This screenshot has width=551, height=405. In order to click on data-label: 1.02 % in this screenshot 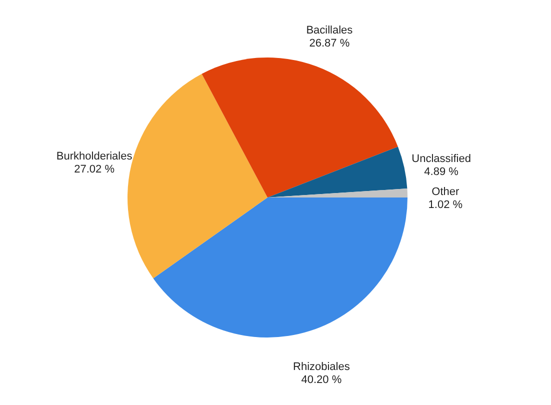, I will do `click(445, 204)`.